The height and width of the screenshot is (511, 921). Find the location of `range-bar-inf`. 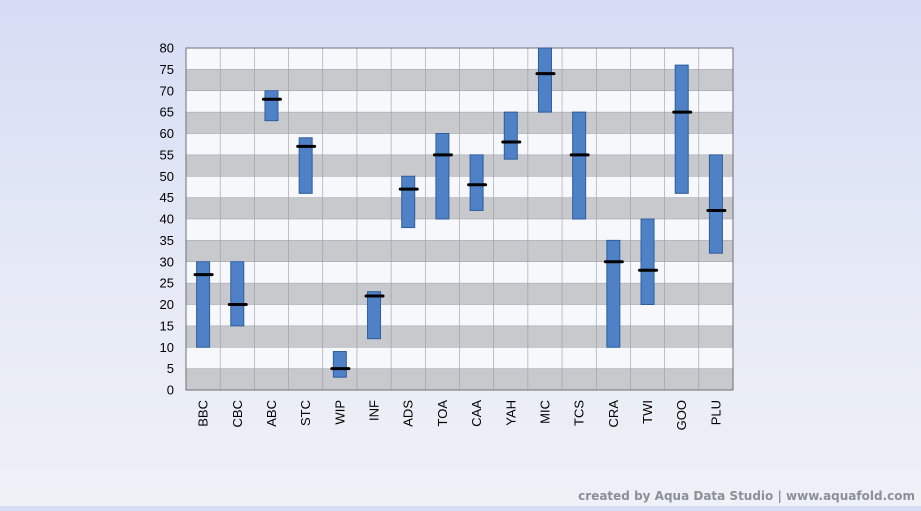

range-bar-inf is located at coordinates (374, 315).